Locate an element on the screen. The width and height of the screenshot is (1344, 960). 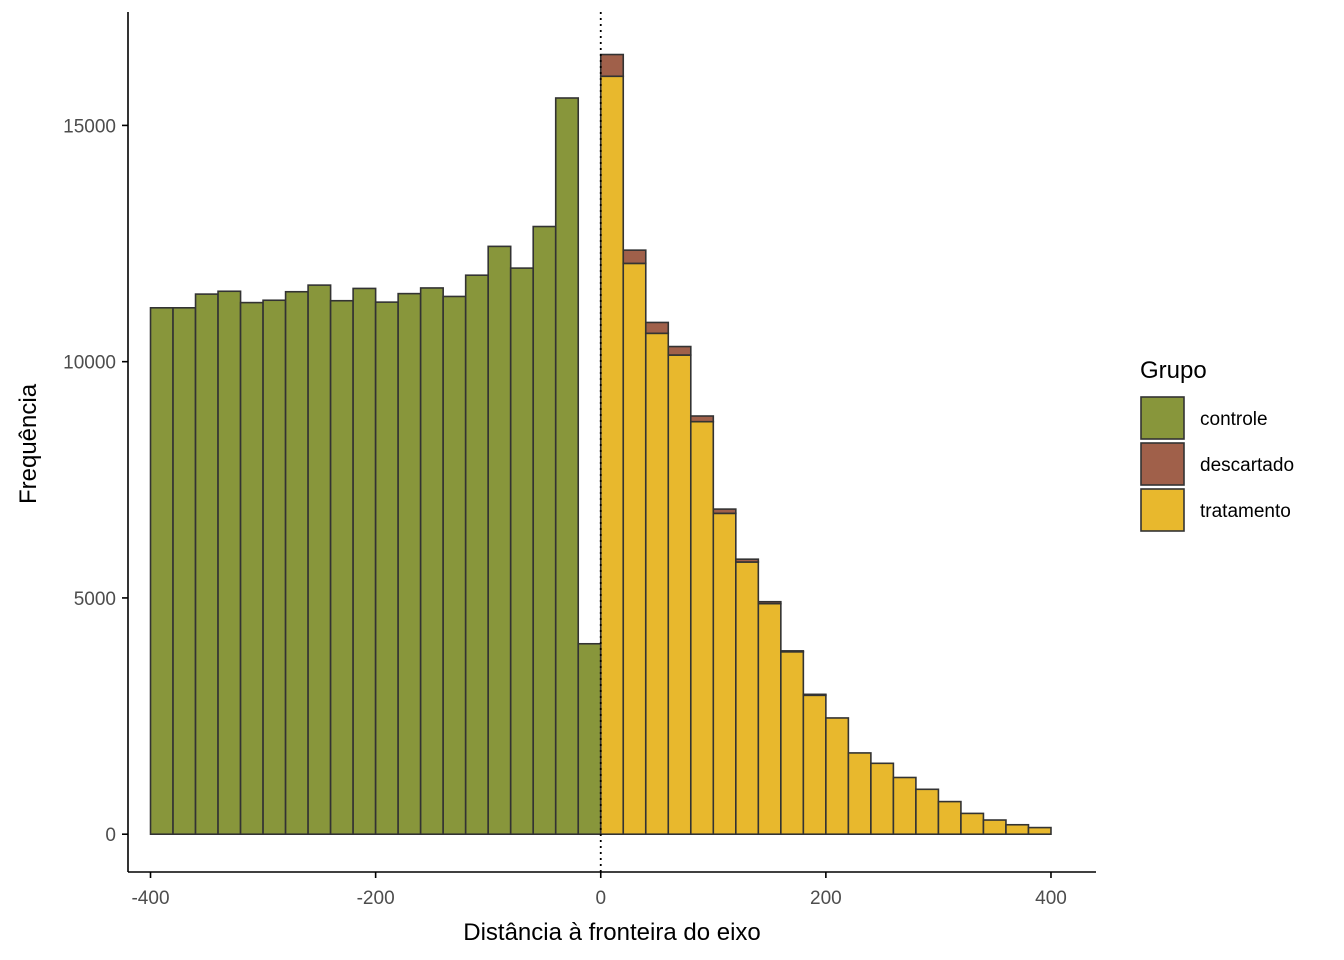
y-tick-label: 15000 is located at coordinates (89, 126).